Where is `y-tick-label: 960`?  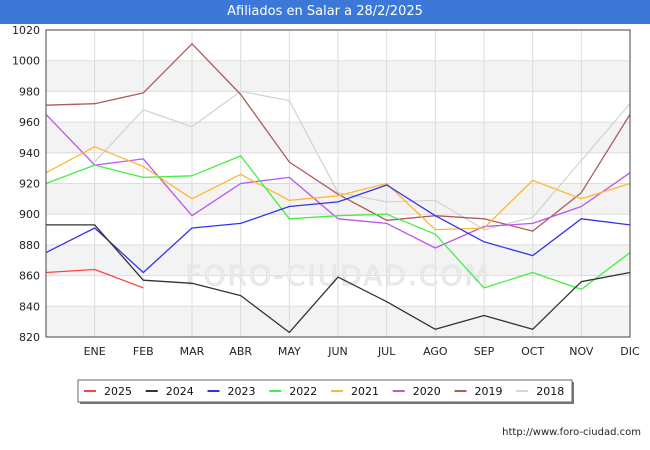 y-tick-label: 960 is located at coordinates (29, 122).